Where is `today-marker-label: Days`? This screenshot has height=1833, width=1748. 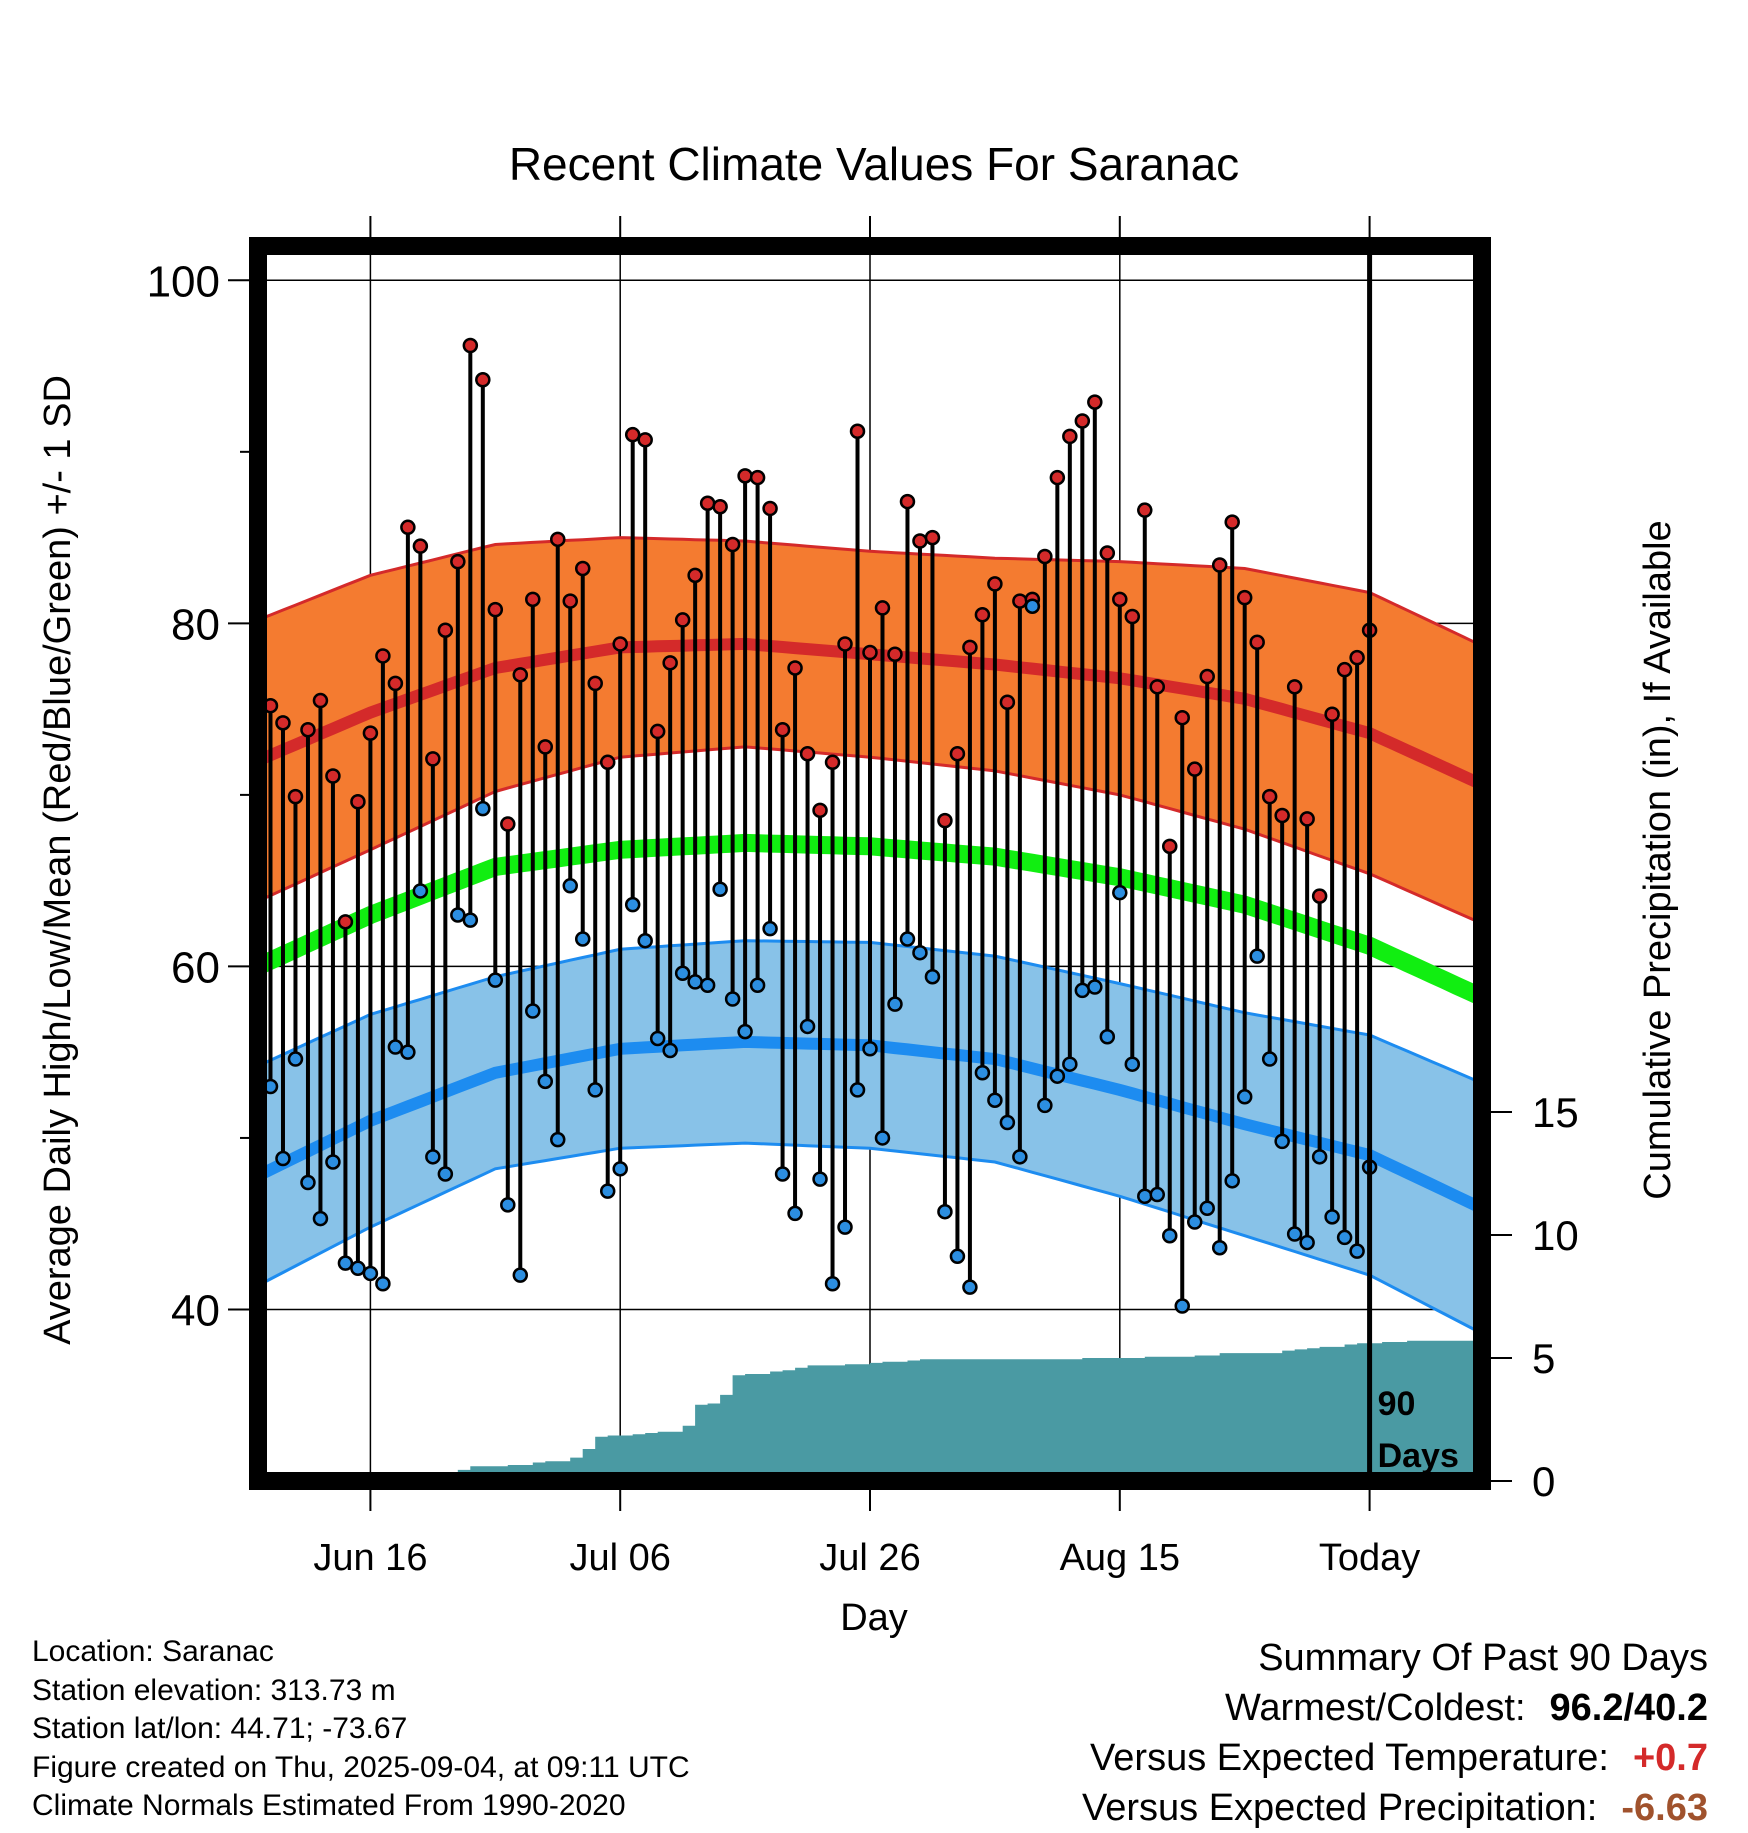 today-marker-label: Days is located at coordinates (1418, 1456).